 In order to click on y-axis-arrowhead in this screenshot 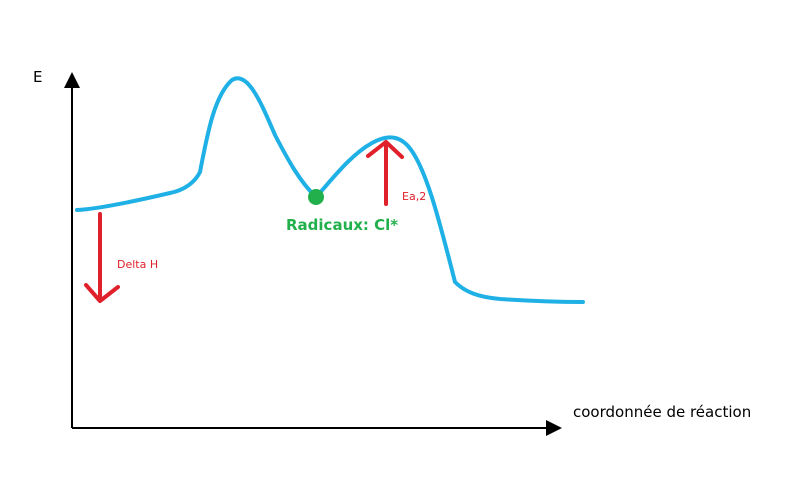, I will do `click(72, 80)`.